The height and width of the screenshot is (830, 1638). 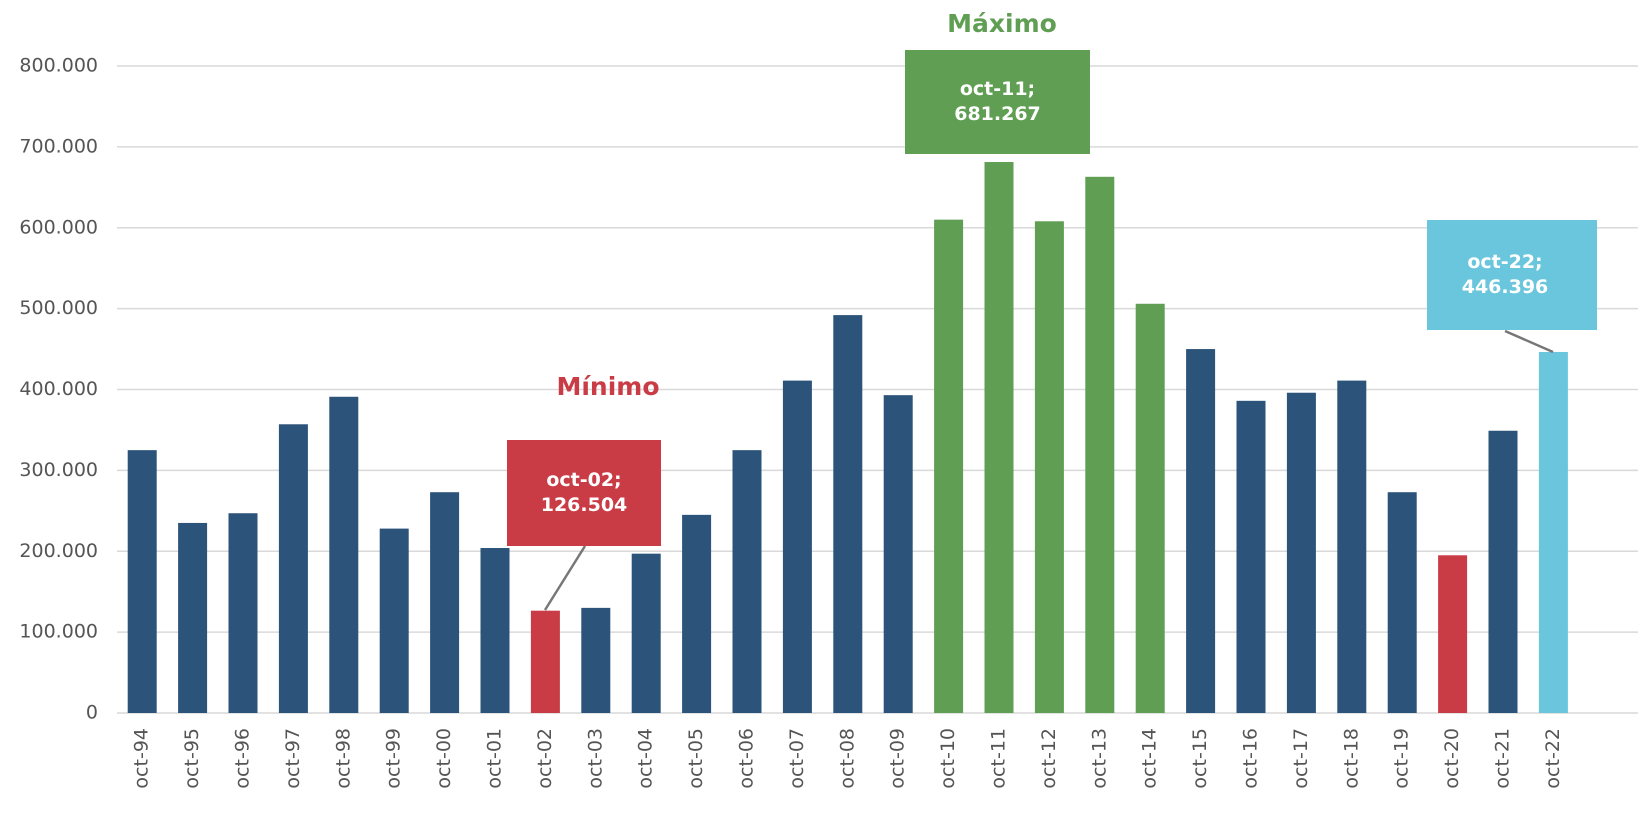 I want to click on callout-label: oct-11;, so click(x=997, y=89).